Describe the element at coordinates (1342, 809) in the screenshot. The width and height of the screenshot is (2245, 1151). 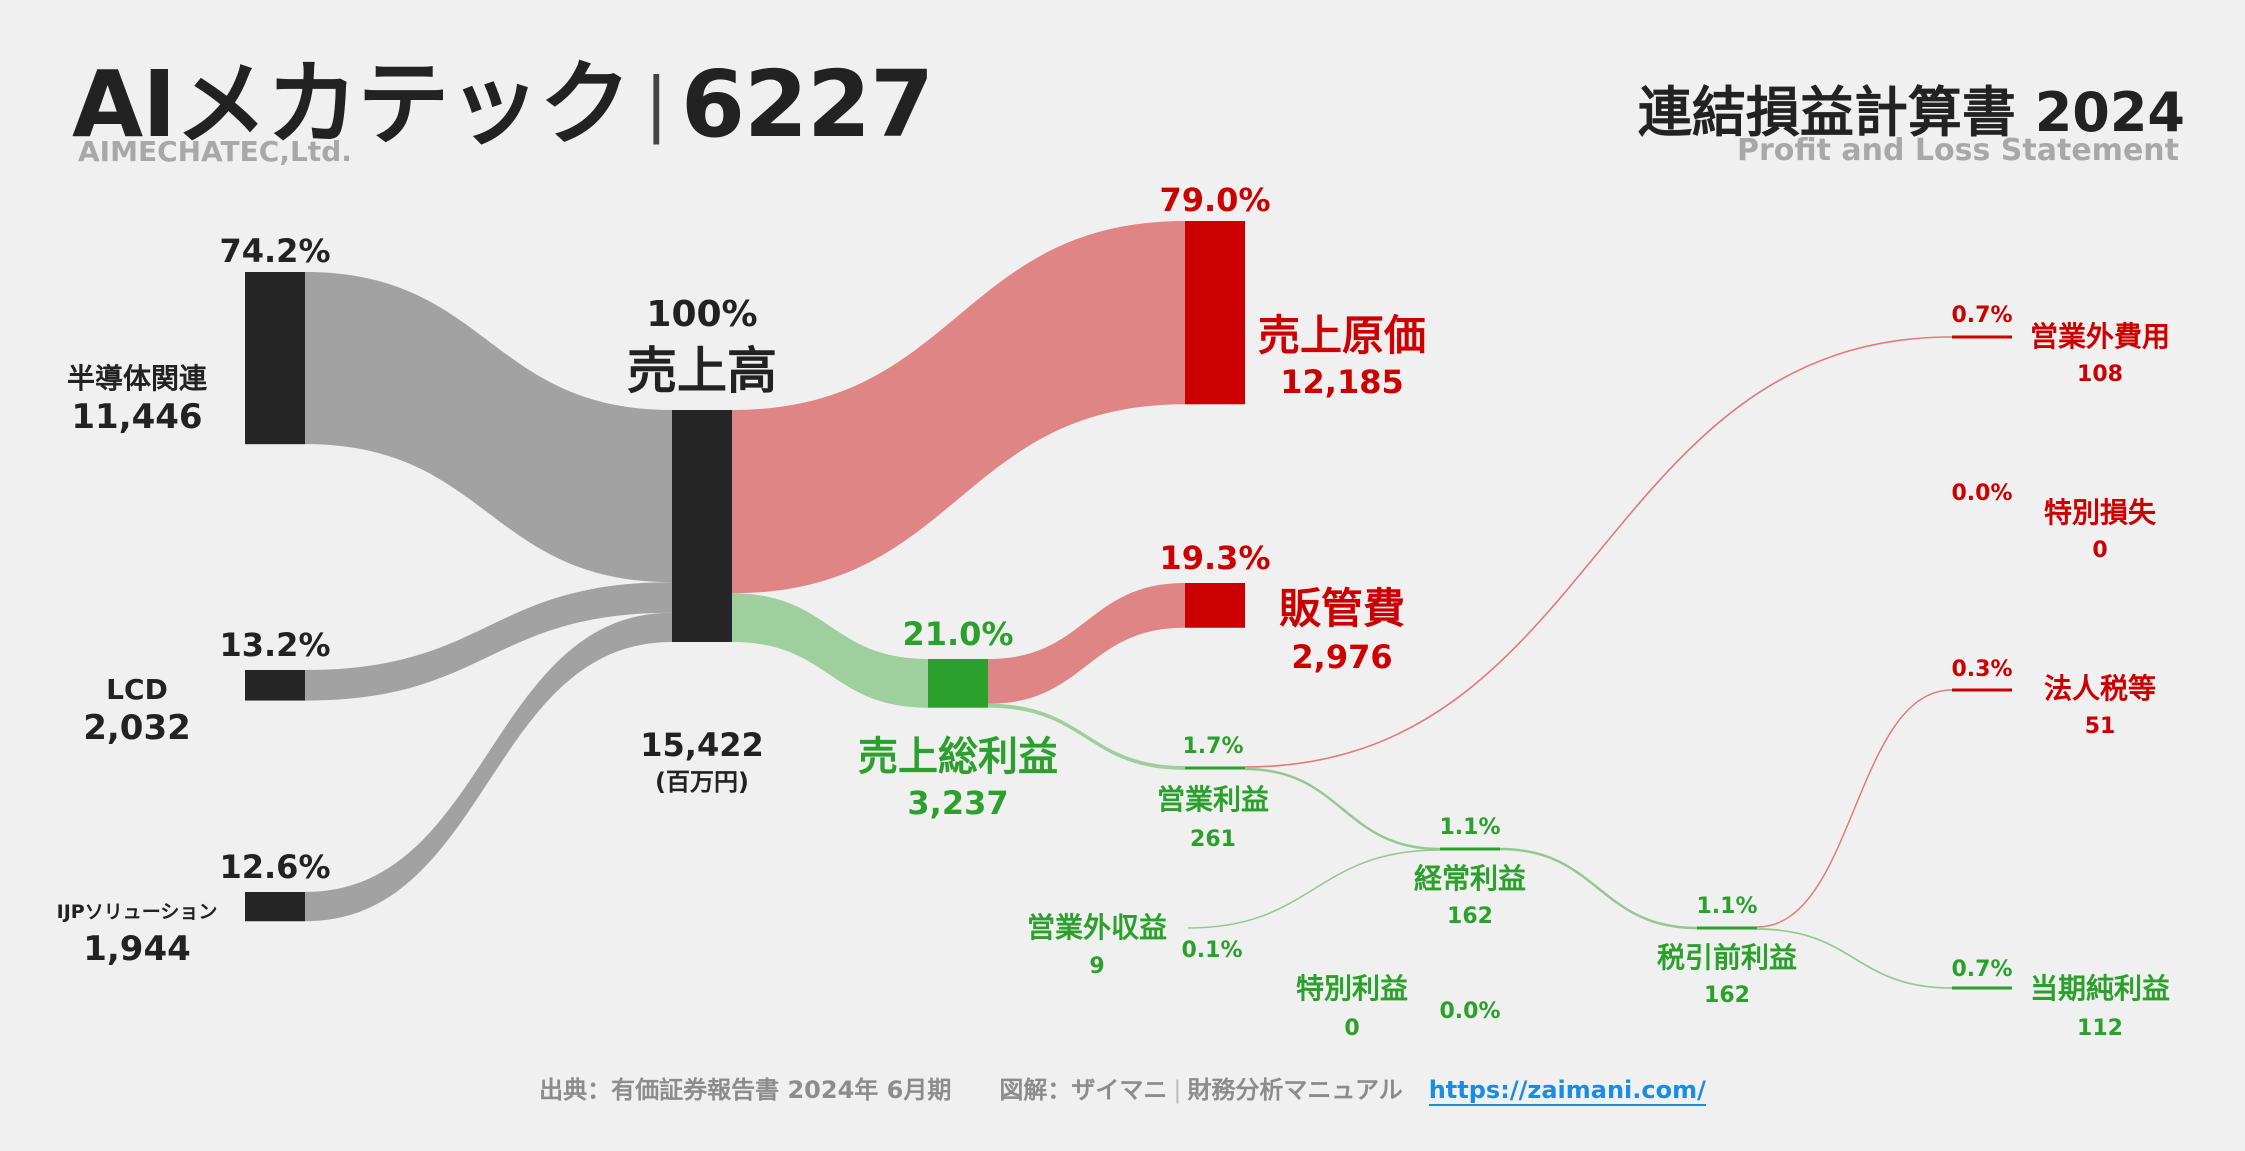
I see `flow-op-to-ordinary` at that location.